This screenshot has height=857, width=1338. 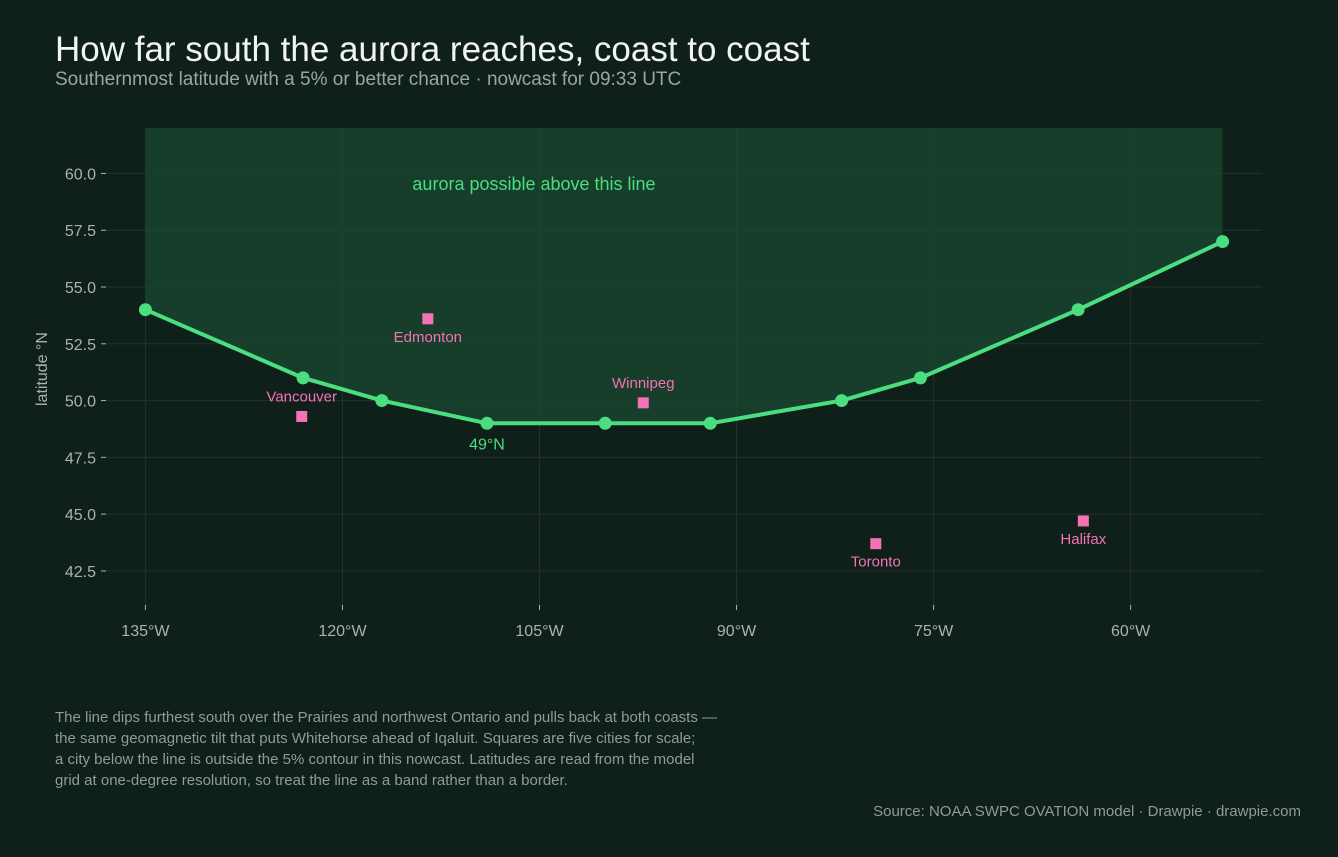 I want to click on y-tick-label: 42.5, so click(x=80, y=572).